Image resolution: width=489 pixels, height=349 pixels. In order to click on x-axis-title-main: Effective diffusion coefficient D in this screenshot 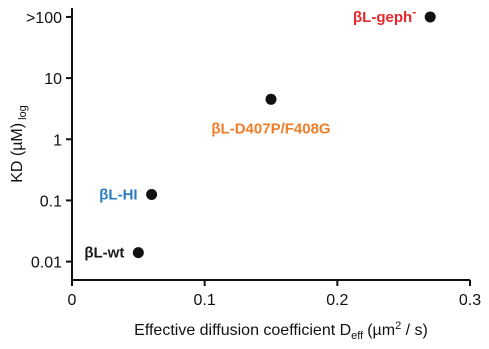, I will do `click(242, 330)`.